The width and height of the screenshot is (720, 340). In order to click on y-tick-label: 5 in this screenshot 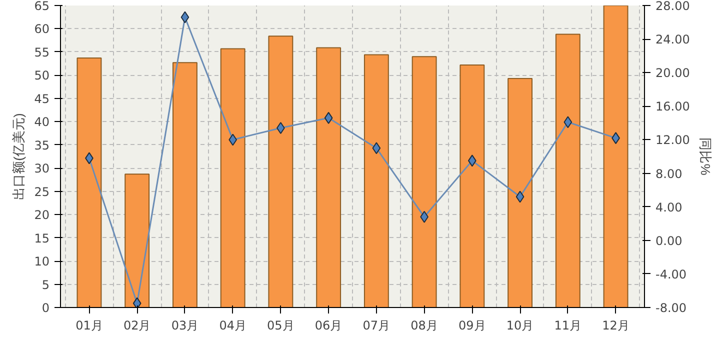, I will do `click(46, 285)`.